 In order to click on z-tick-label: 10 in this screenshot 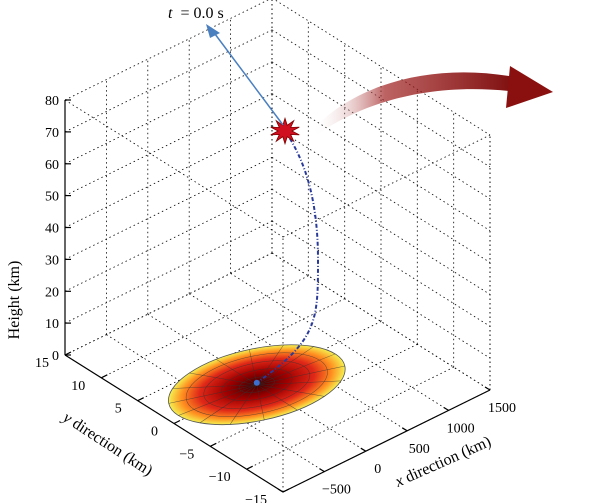, I will do `click(52, 324)`.